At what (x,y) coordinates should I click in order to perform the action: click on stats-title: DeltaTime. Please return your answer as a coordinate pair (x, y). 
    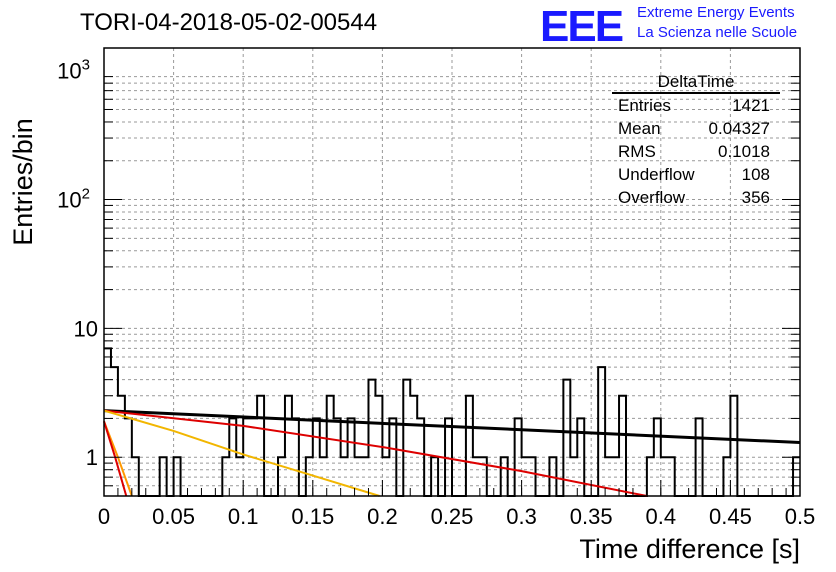
    Looking at the image, I should click on (696, 83).